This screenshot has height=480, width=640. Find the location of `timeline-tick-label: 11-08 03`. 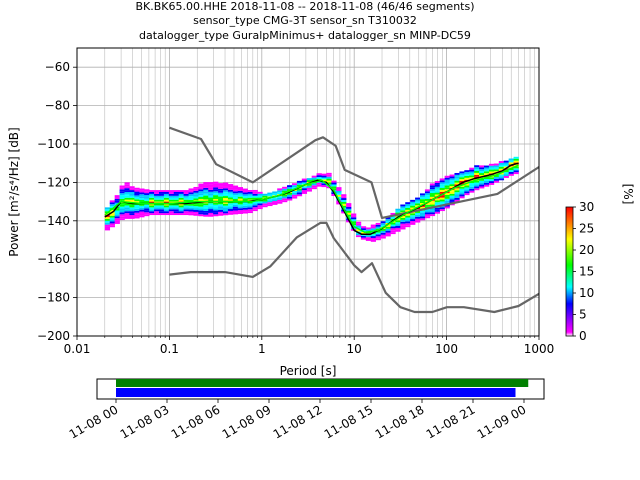

timeline-tick-label: 11-08 03 is located at coordinates (145, 421).